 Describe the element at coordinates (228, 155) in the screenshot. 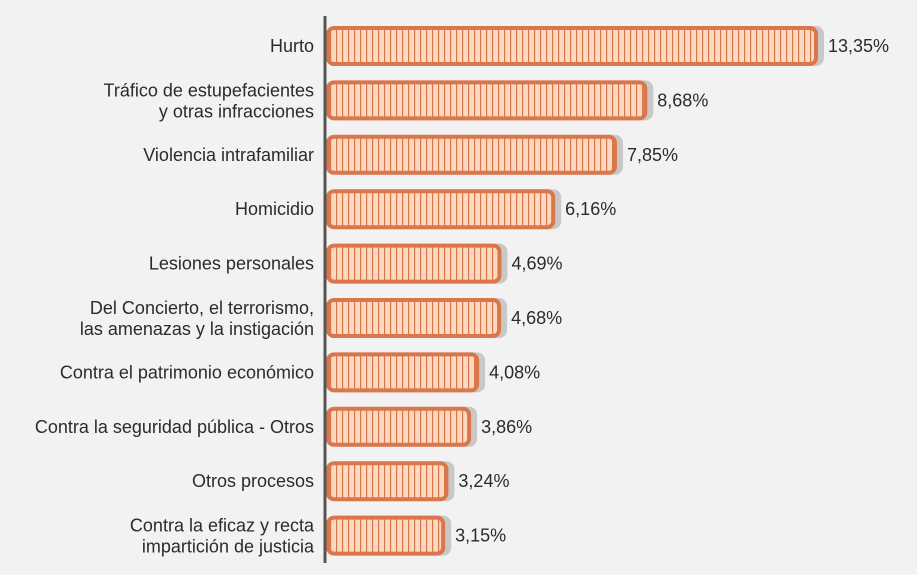

I see `category-label: Violencia intrafamiliar` at that location.